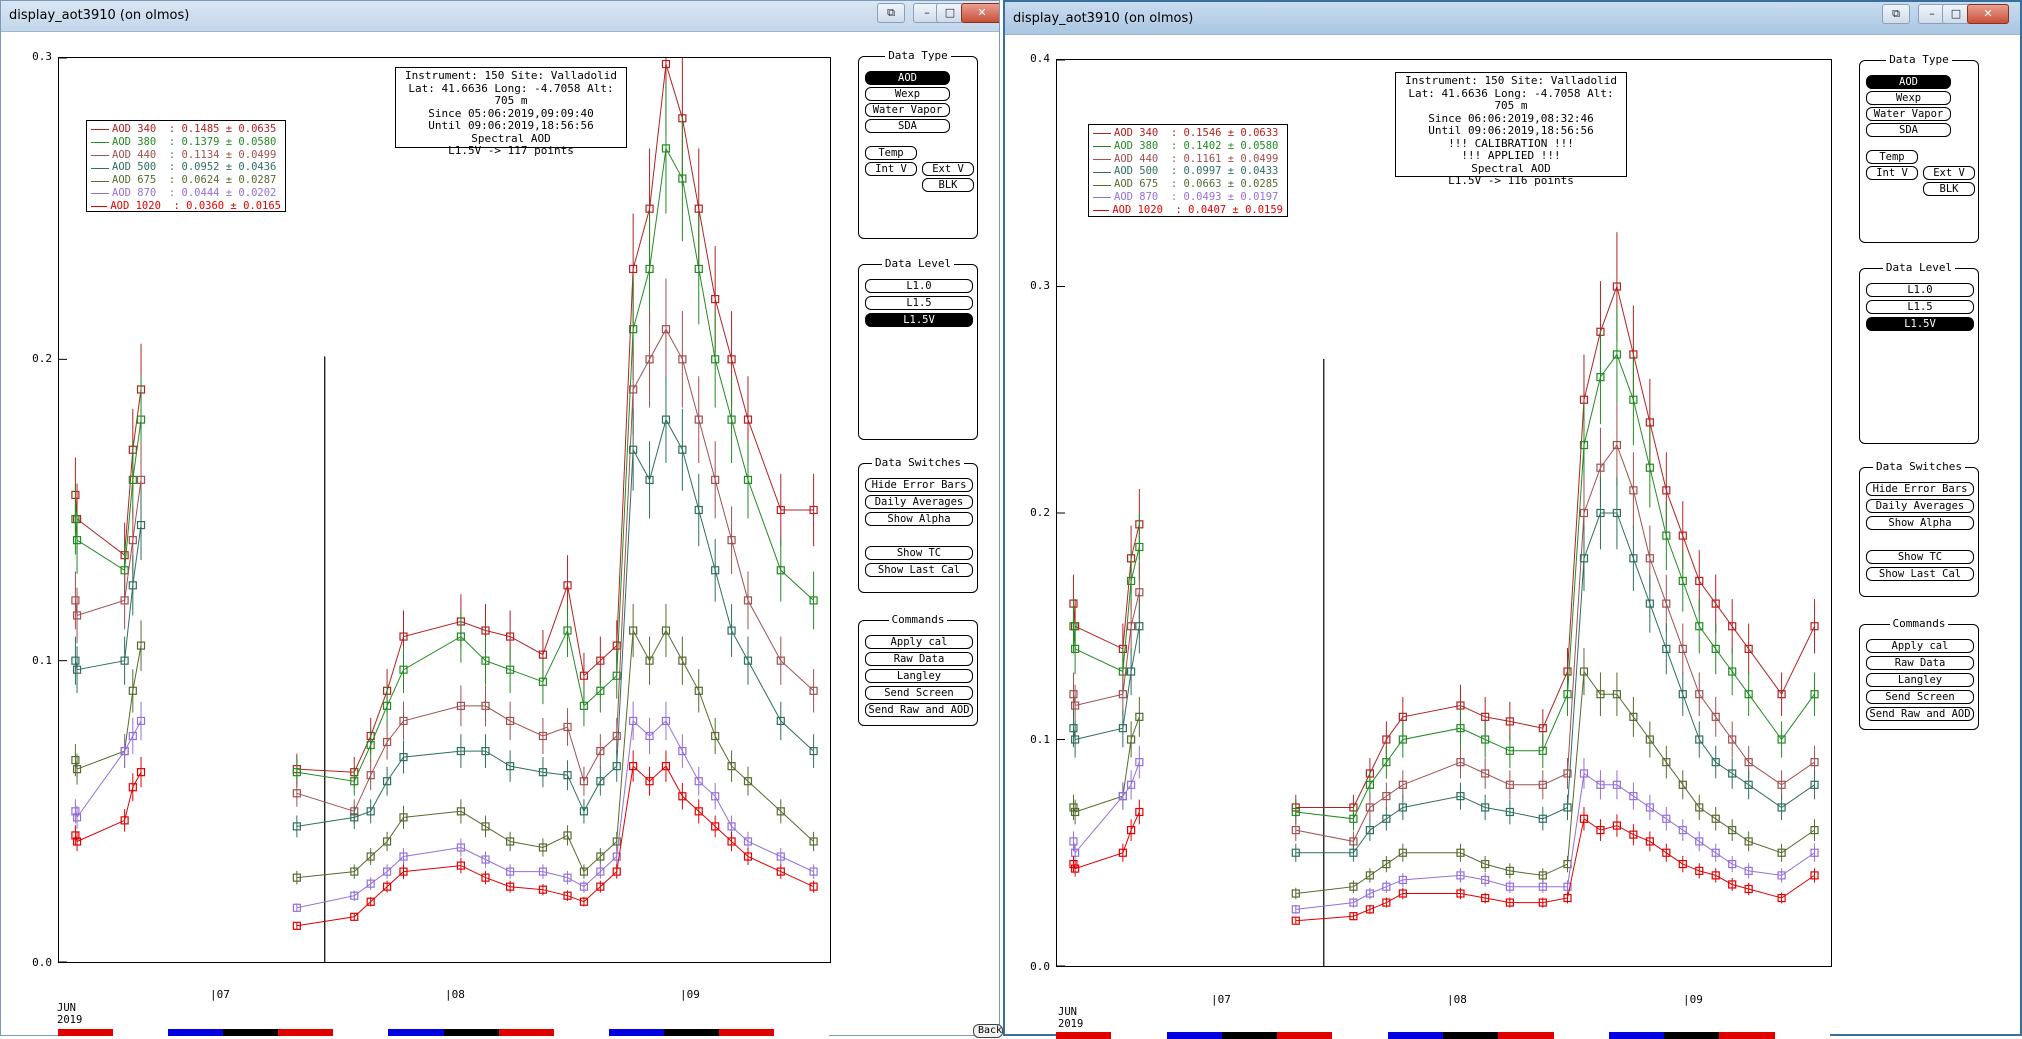 This screenshot has height=1039, width=2022. What do you see at coordinates (919, 642) in the screenshot?
I see `left-btn-apply-cal: Apply cal` at bounding box center [919, 642].